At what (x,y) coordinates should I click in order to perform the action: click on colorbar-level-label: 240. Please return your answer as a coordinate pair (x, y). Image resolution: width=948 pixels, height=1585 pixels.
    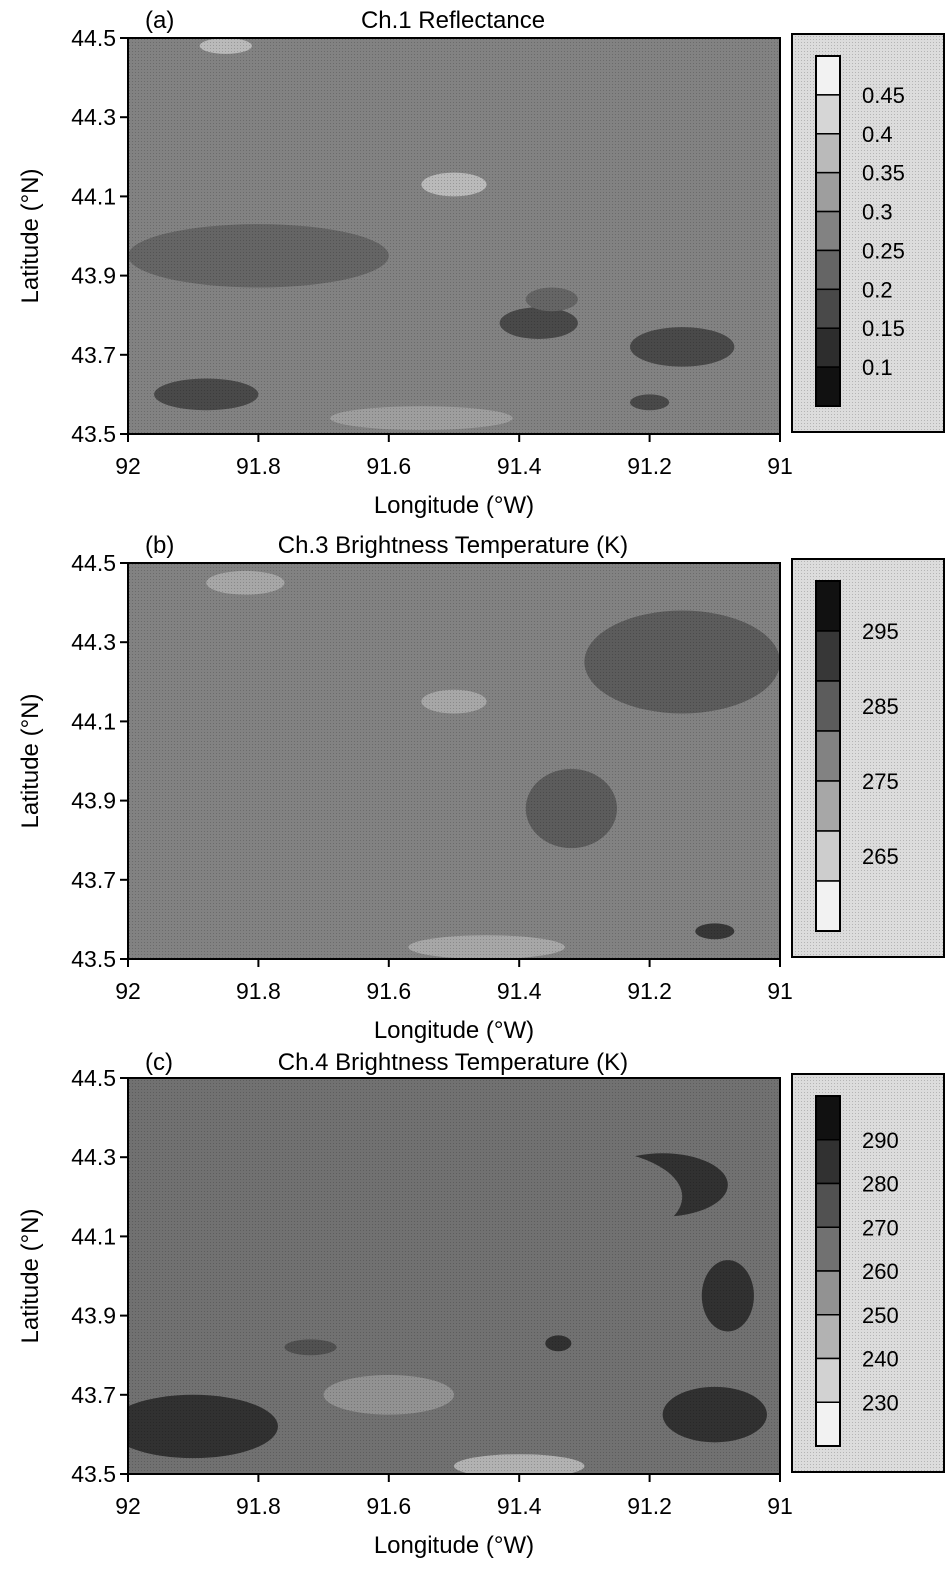
    Looking at the image, I should click on (880, 1359).